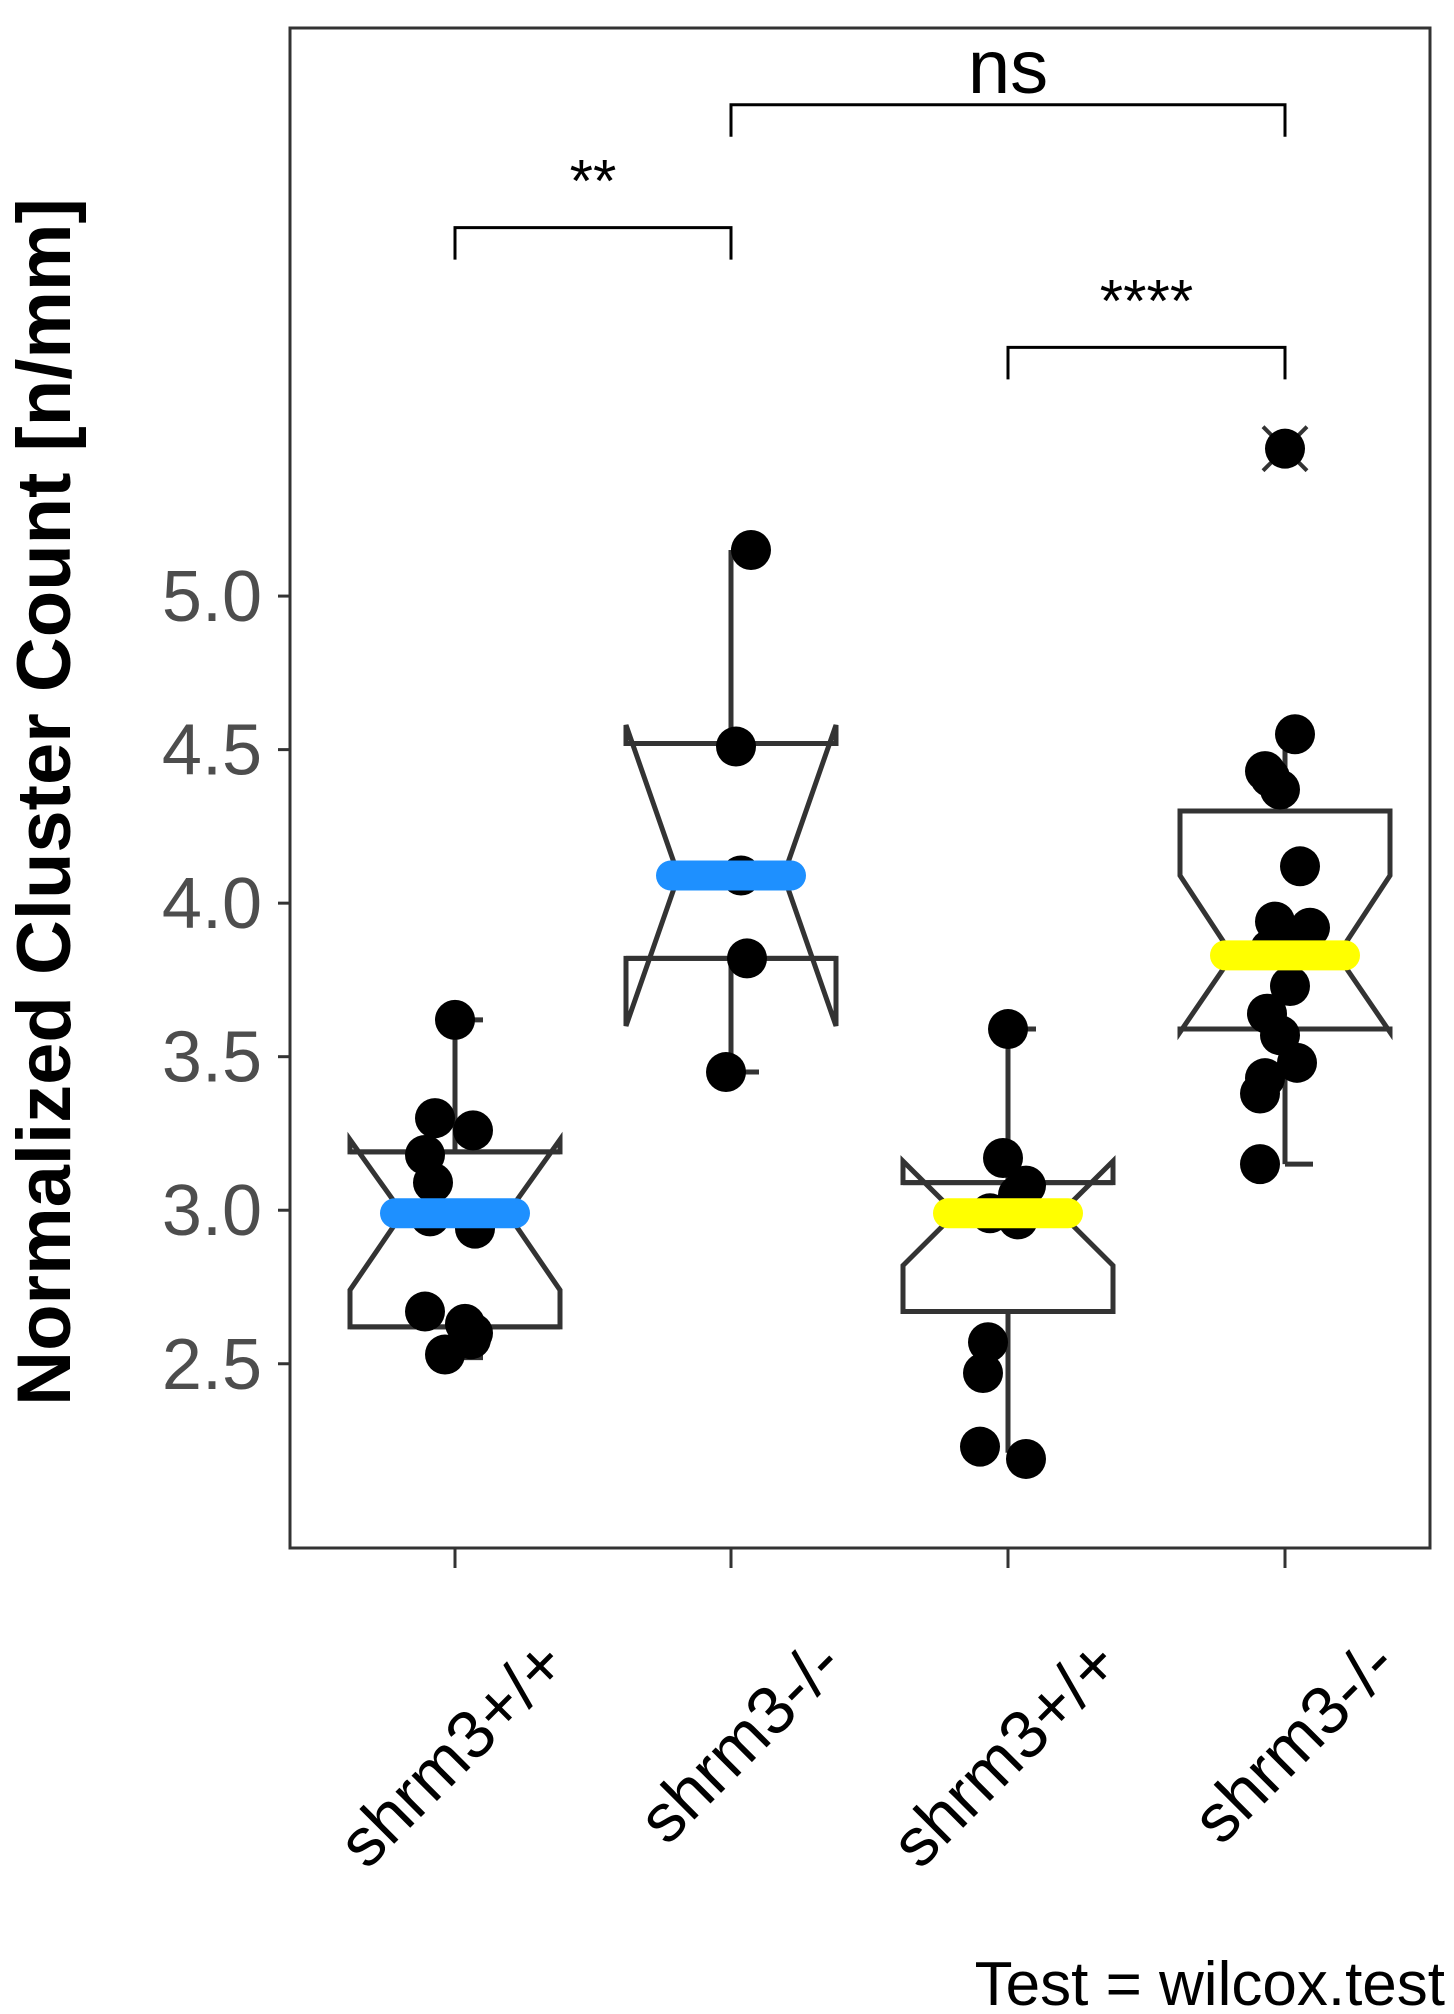 The image size is (1454, 2014). What do you see at coordinates (593, 181) in the screenshot?
I see `significance-label: **` at bounding box center [593, 181].